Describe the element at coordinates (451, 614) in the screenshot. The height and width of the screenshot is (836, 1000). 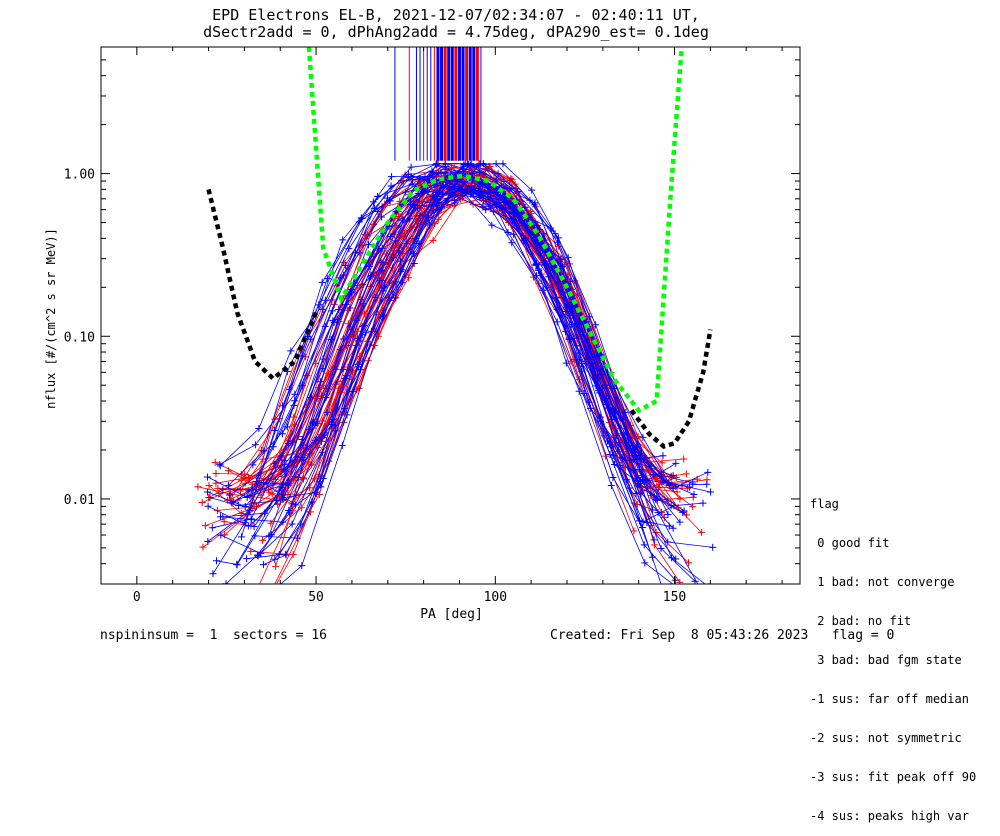
I see `x-axis-label: PA [deg]` at that location.